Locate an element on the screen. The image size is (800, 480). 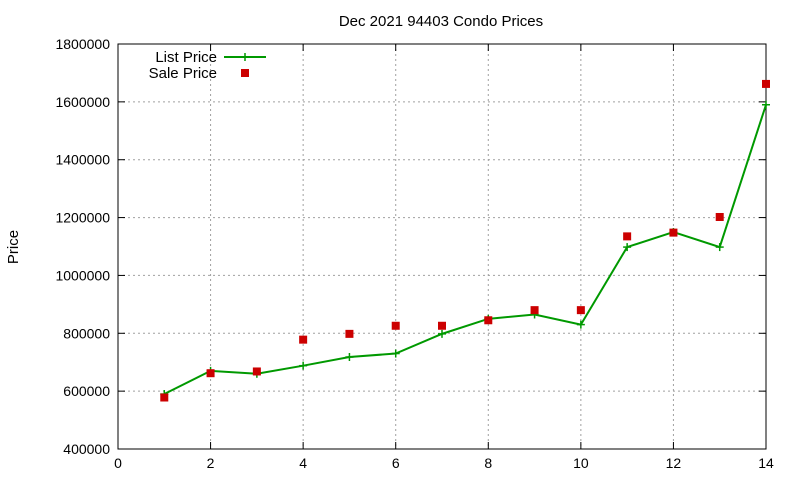
y-tick-label: 1800000 is located at coordinates (82, 44).